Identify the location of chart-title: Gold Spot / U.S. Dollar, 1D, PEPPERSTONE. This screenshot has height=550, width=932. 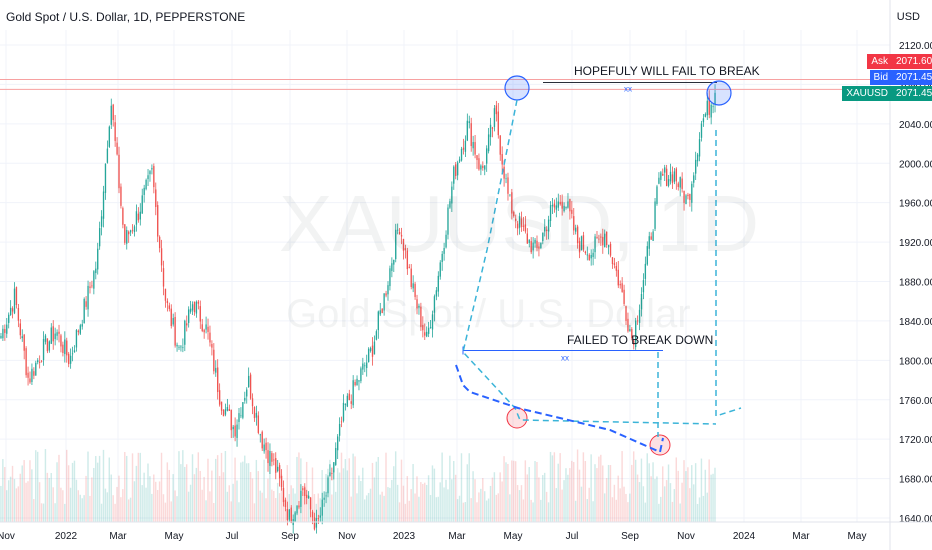
(126, 17).